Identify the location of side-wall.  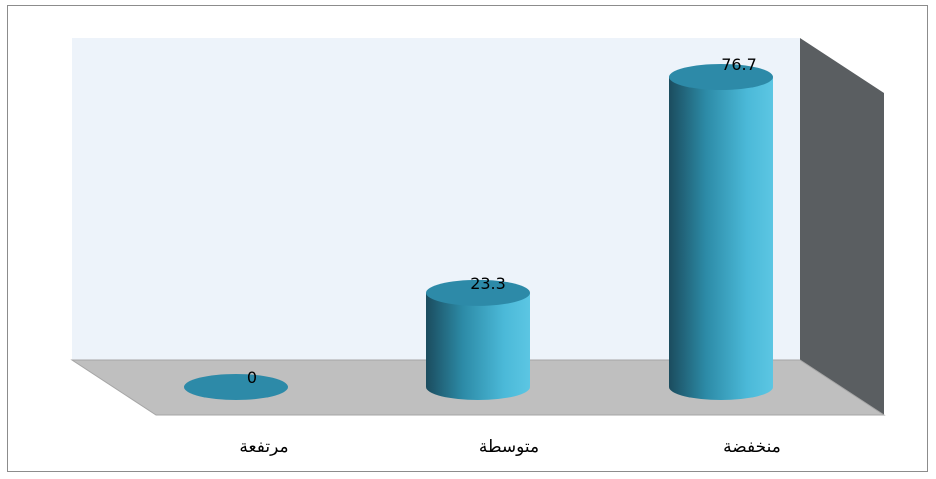
(842, 226).